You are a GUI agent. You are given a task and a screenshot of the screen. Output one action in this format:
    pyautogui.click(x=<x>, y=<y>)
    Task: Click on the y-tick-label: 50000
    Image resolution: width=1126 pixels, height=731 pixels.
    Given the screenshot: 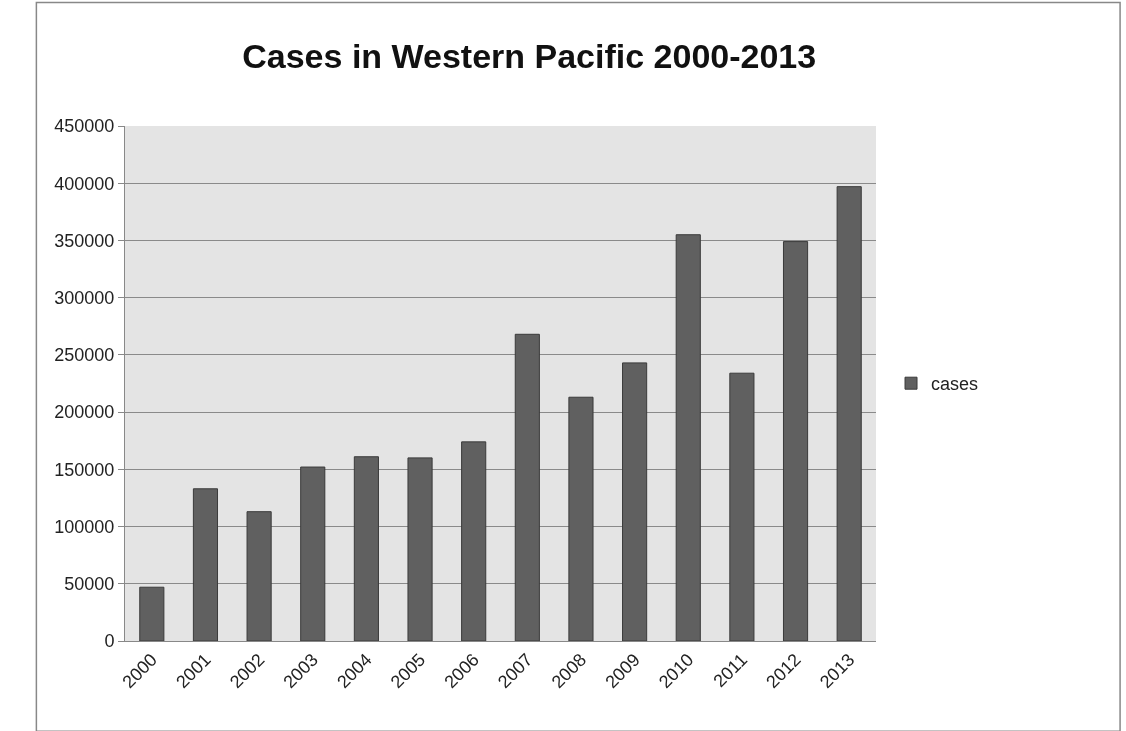 What is the action you would take?
    pyautogui.click(x=89, y=584)
    